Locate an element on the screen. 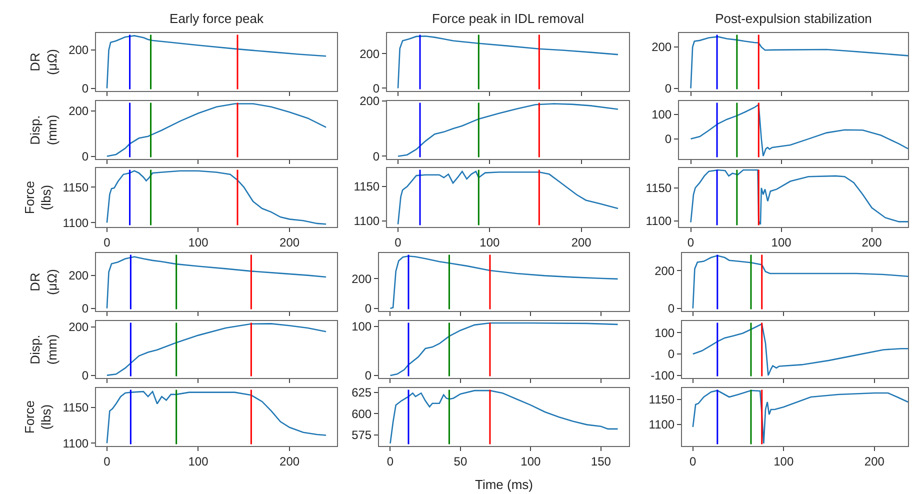 The image size is (912, 494). y-tick-label: -100 is located at coordinates (662, 375).